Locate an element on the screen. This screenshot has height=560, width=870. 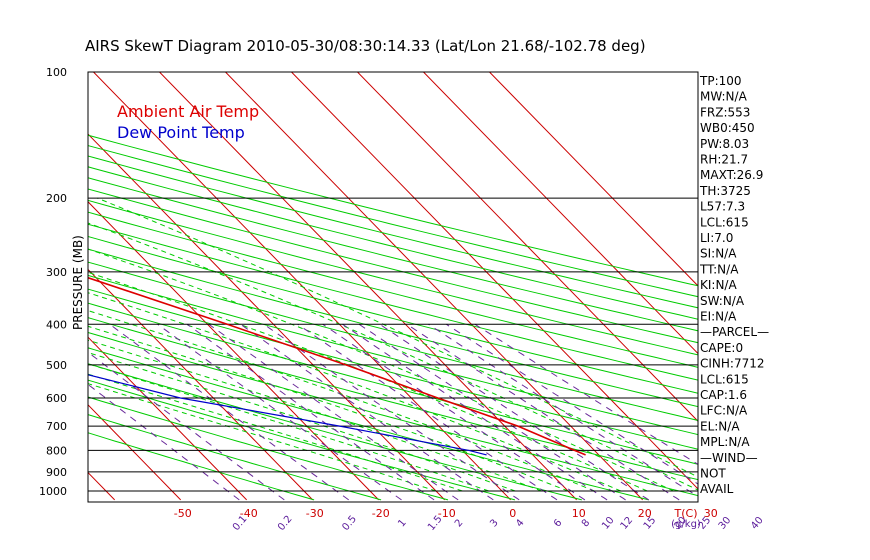
mixing-ratio-tick-label: 30 is located at coordinates (725, 523).